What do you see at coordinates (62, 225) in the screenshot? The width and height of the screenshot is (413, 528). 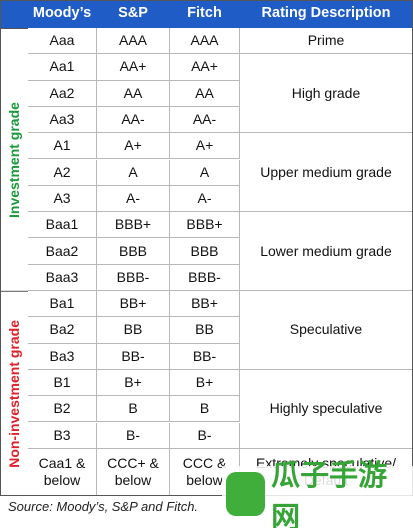 I see `rating-cell: Baa1` at bounding box center [62, 225].